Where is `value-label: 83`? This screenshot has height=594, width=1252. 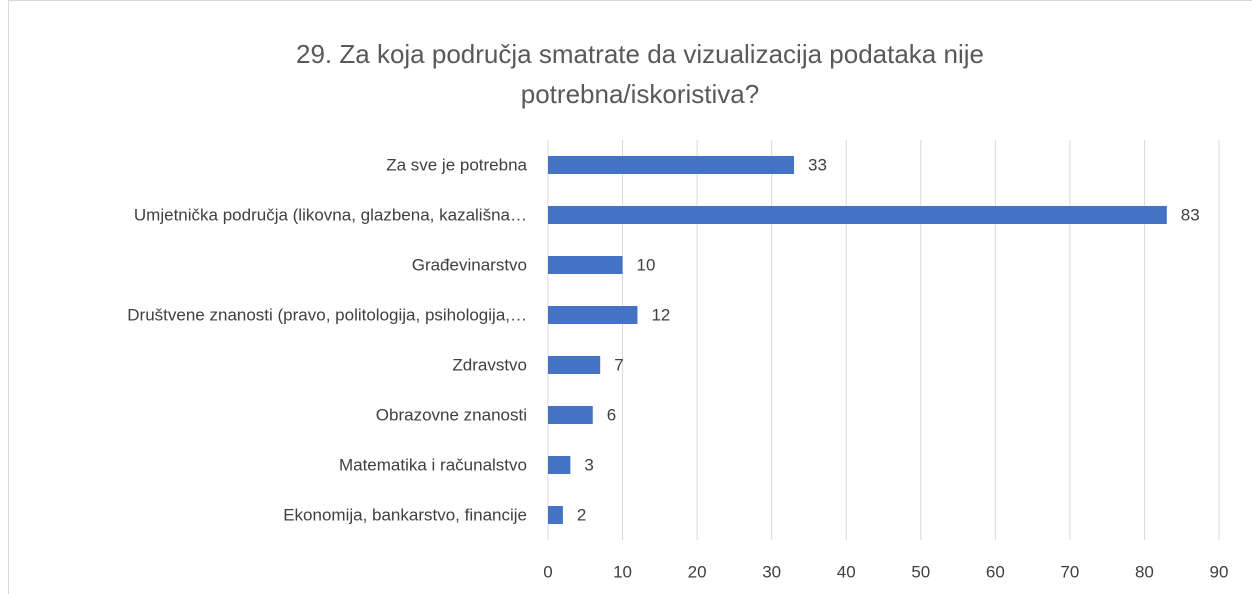
value-label: 83 is located at coordinates (1190, 214).